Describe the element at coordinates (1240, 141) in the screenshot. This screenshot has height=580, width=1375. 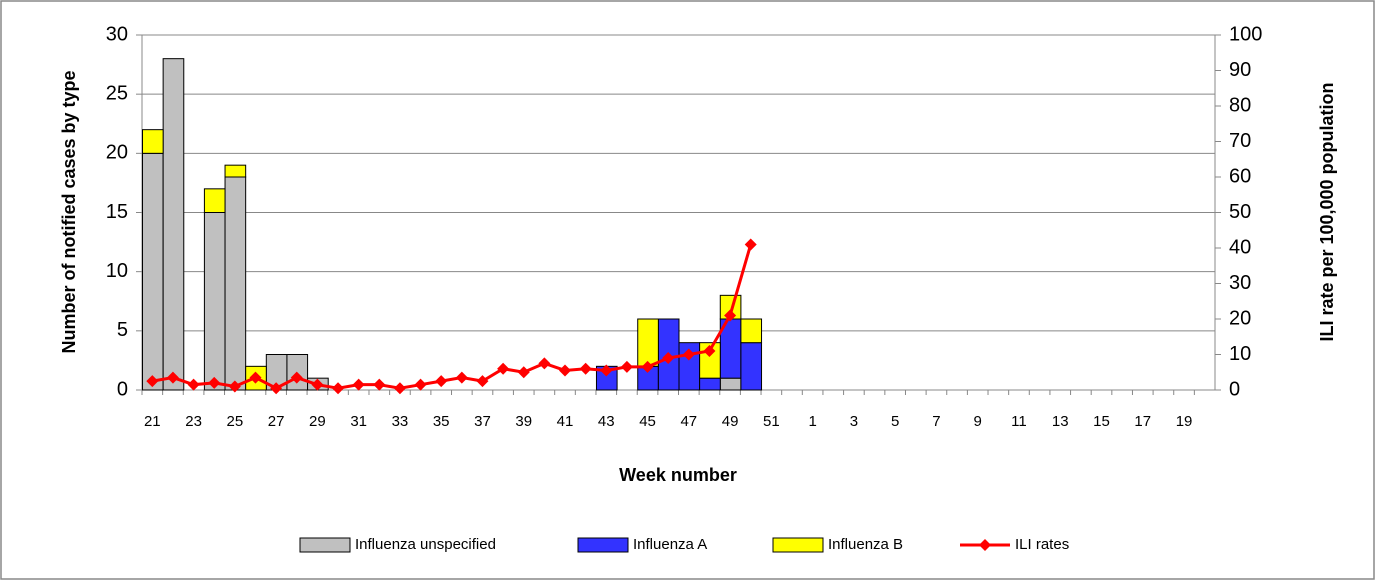
I see `y2-tick-label: 70` at that location.